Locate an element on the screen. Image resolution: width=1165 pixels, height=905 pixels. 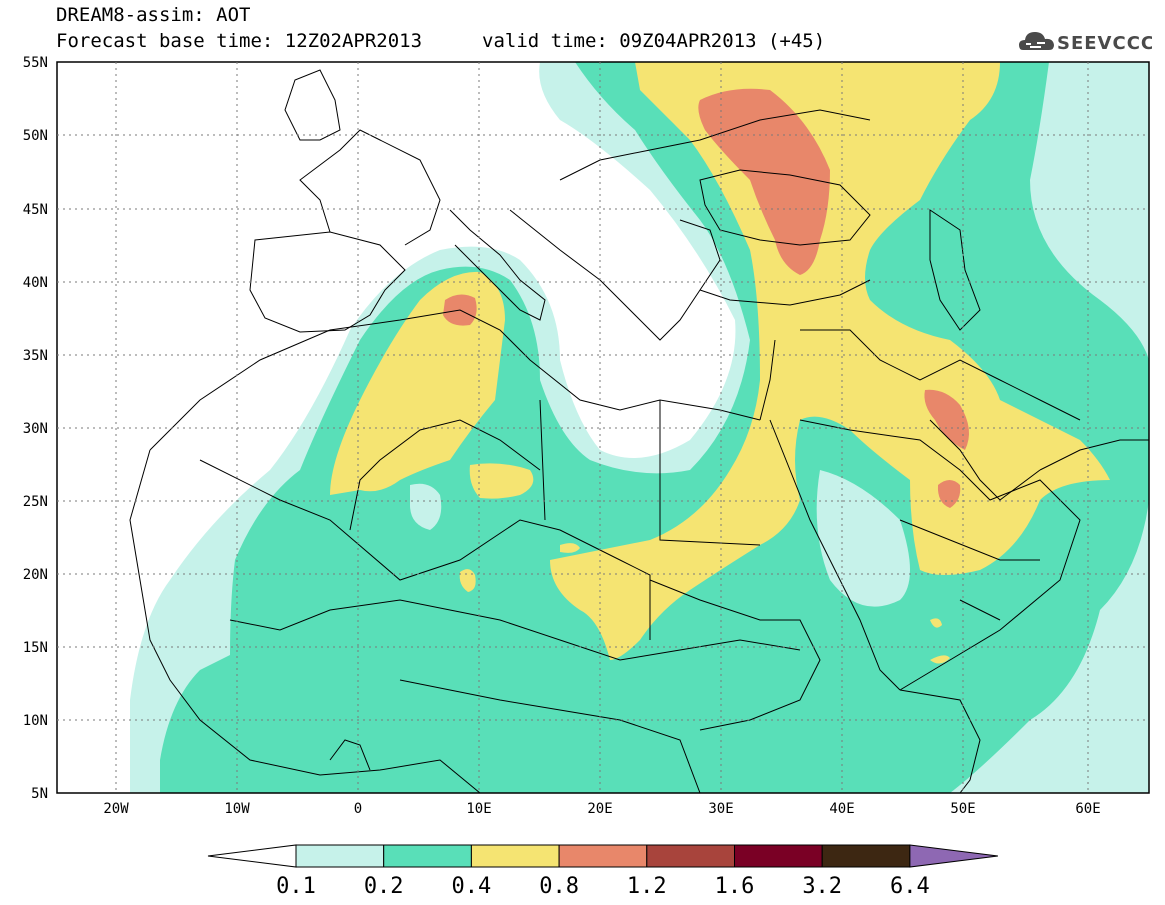
coast-turkey is located at coordinates (785, 292).